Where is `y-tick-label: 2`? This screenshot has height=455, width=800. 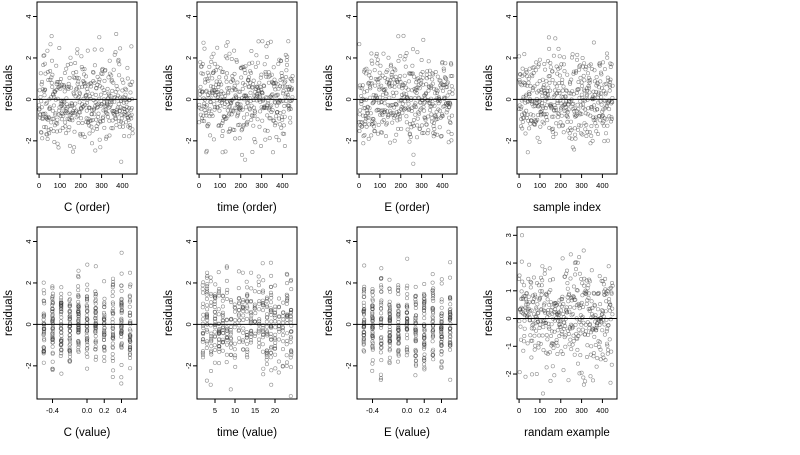
y-tick-label: 2 is located at coordinates (28, 283).